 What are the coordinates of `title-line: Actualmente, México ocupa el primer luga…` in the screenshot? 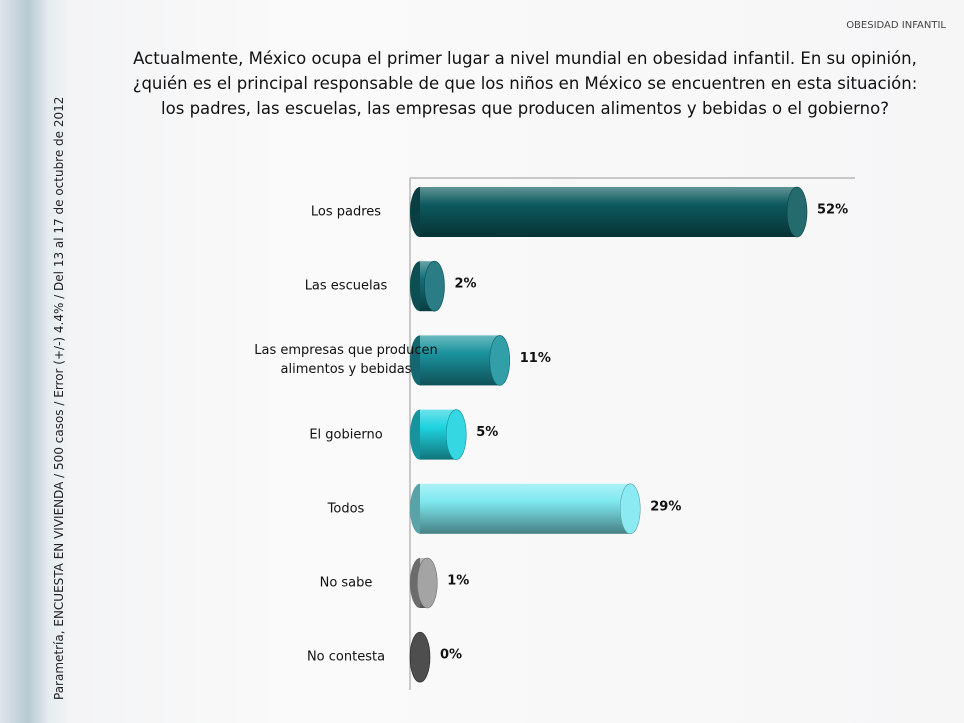 It's located at (525, 58).